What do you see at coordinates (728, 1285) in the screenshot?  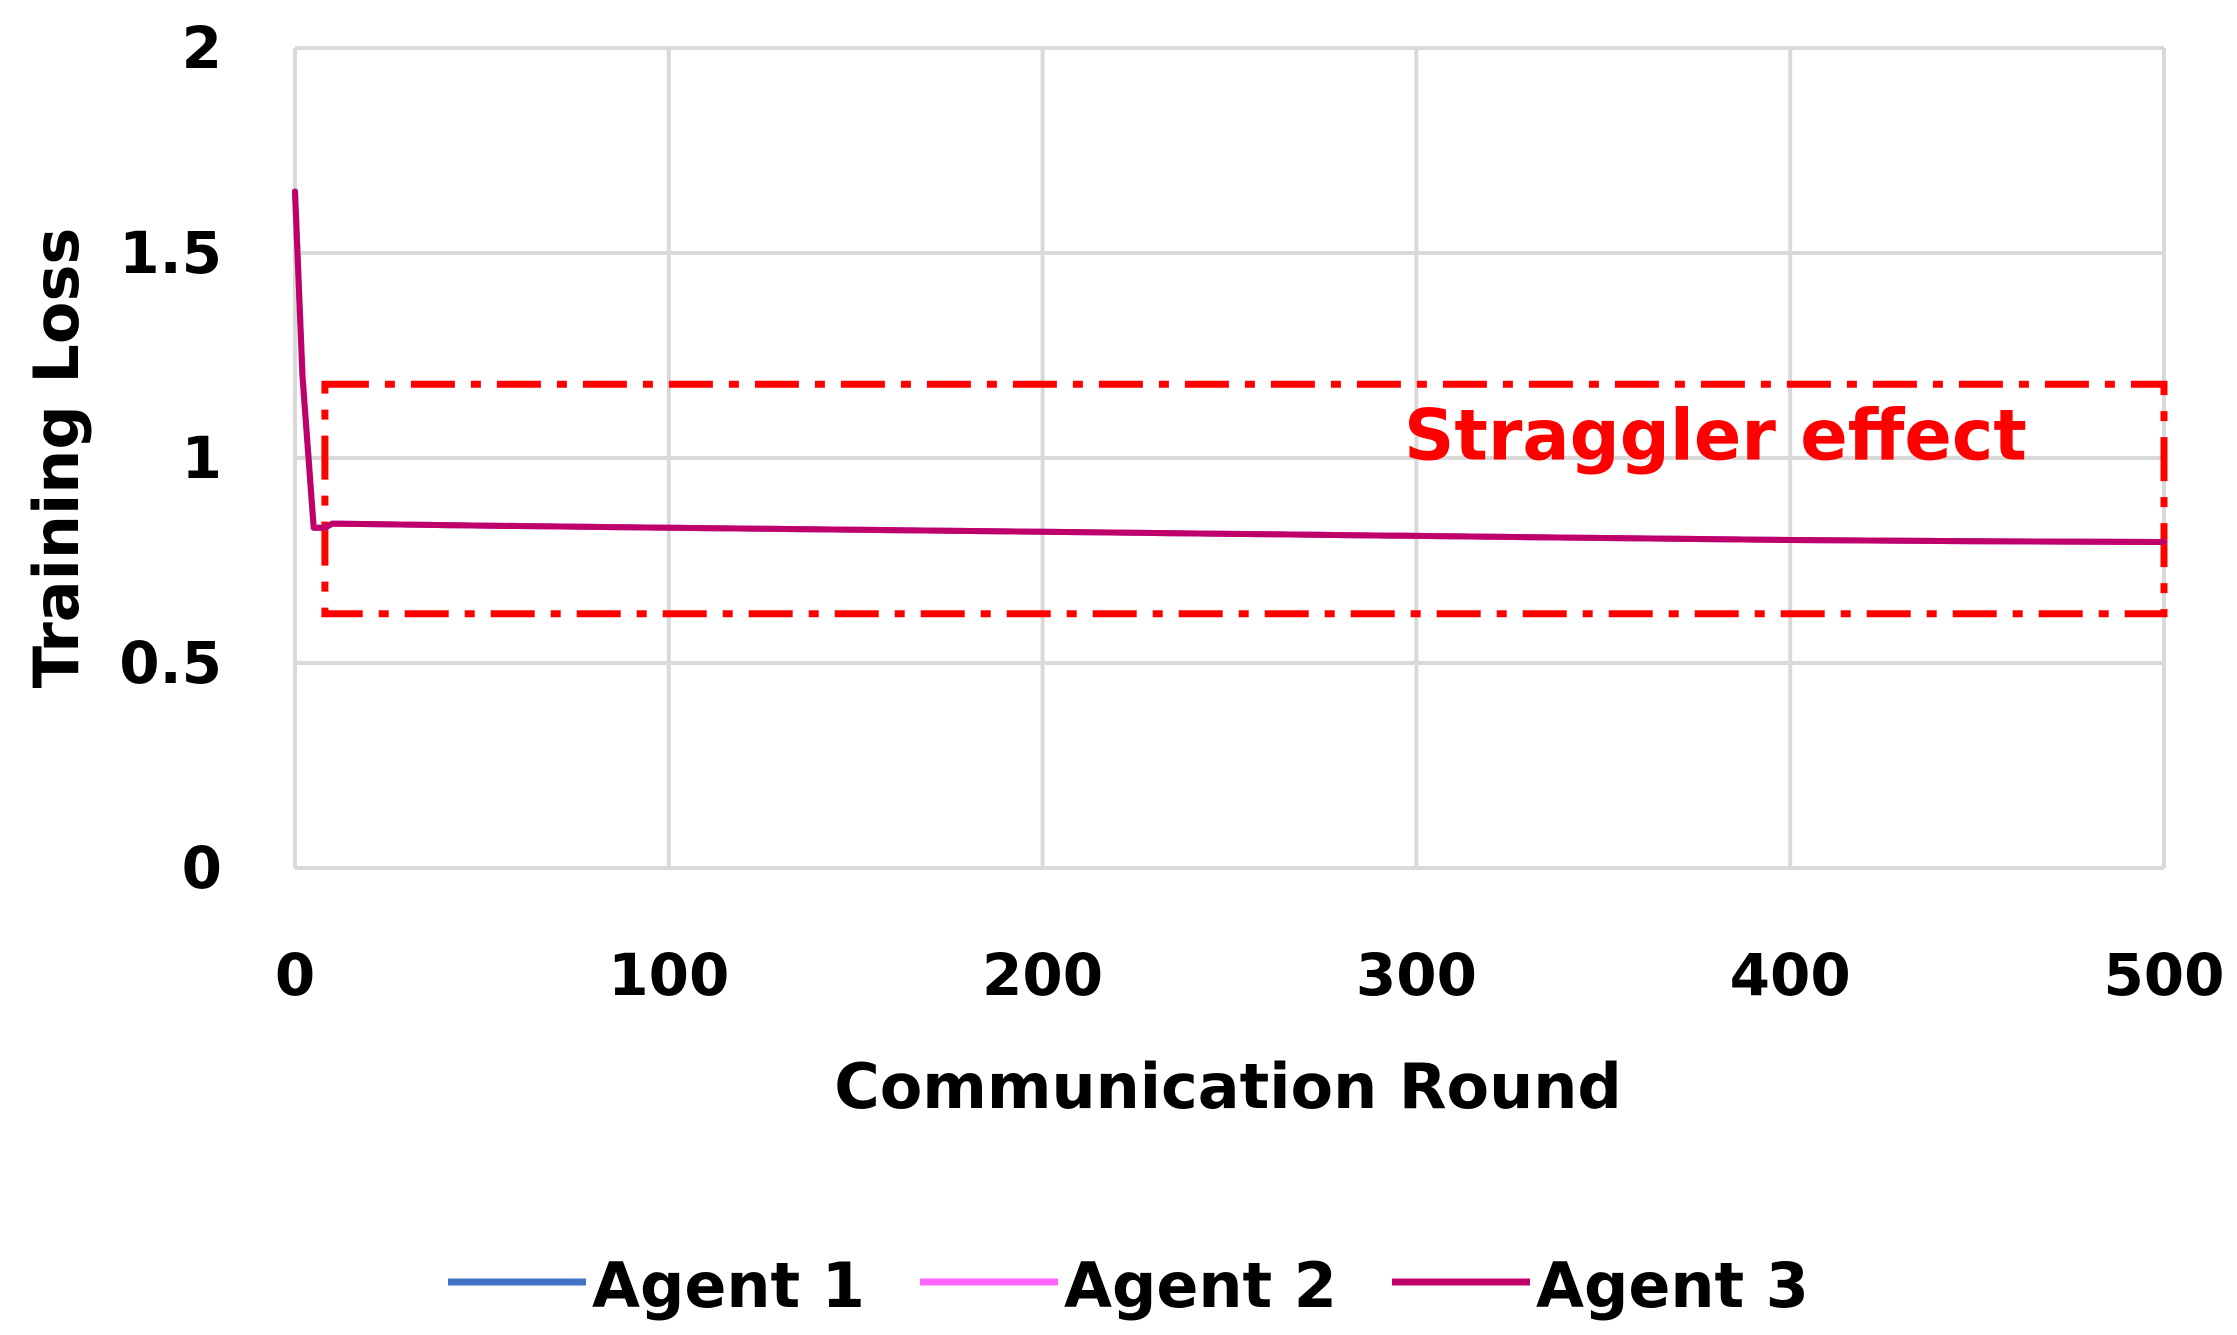 I see `legend-label: Agent 1` at bounding box center [728, 1285].